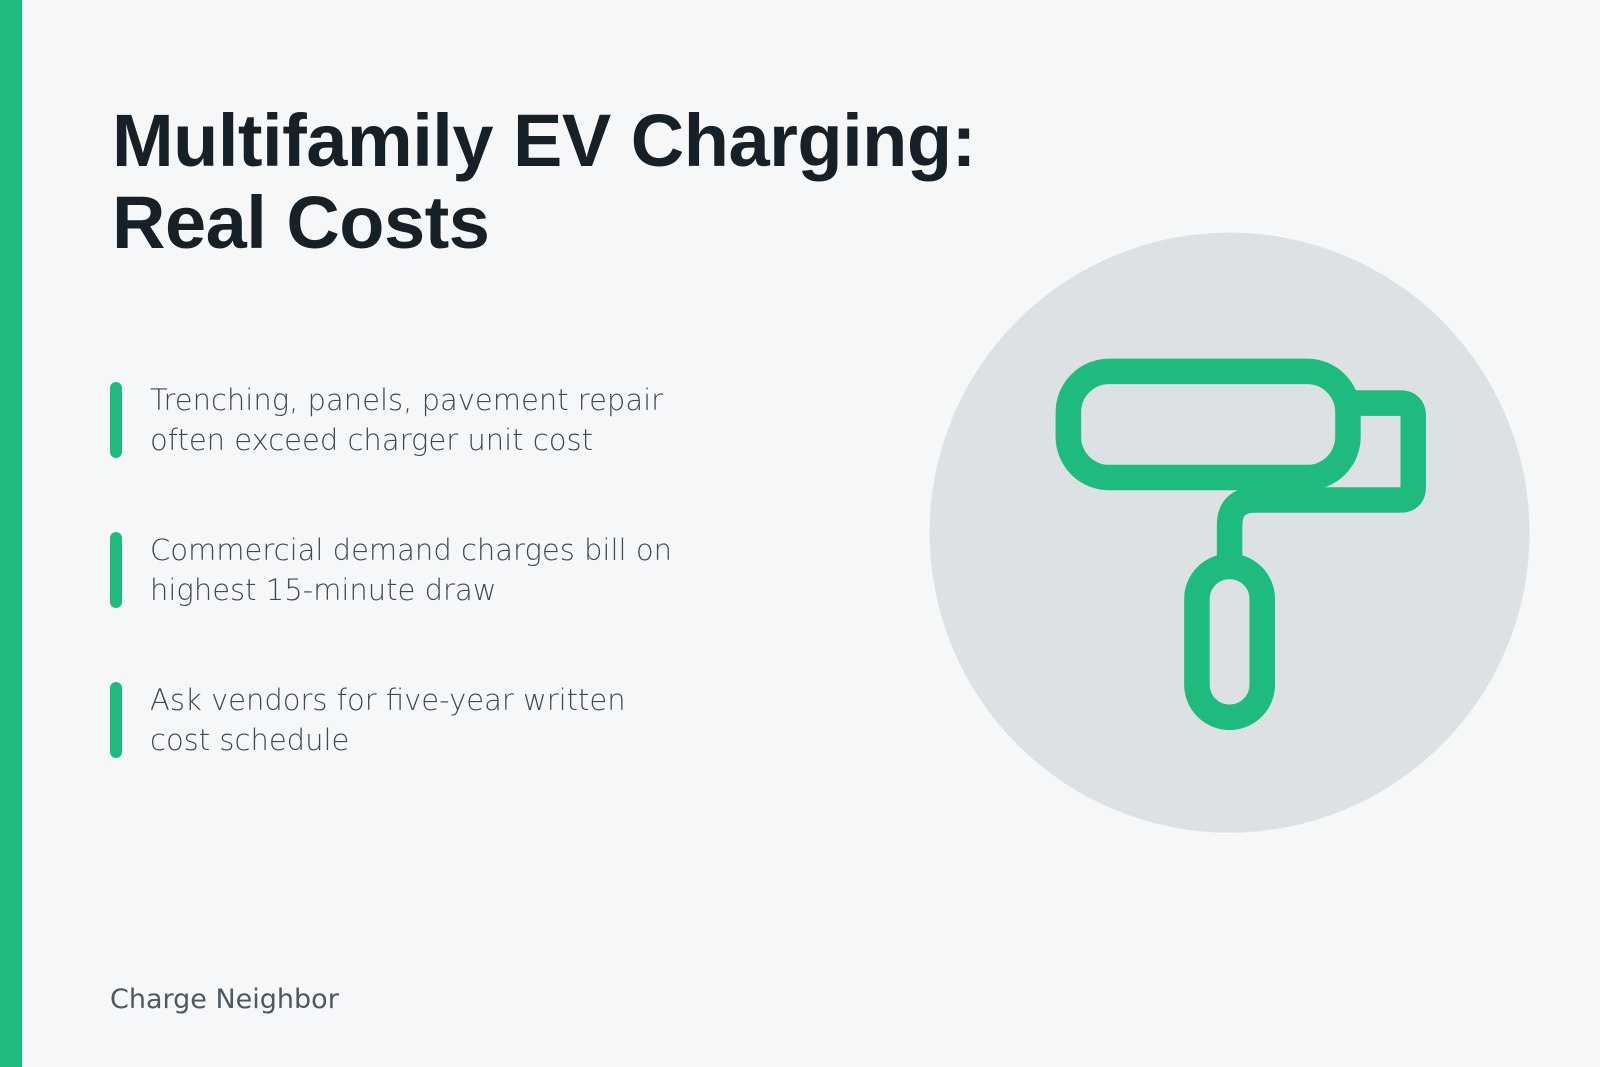  What do you see at coordinates (224, 999) in the screenshot?
I see `brand: Charge Neighbor` at bounding box center [224, 999].